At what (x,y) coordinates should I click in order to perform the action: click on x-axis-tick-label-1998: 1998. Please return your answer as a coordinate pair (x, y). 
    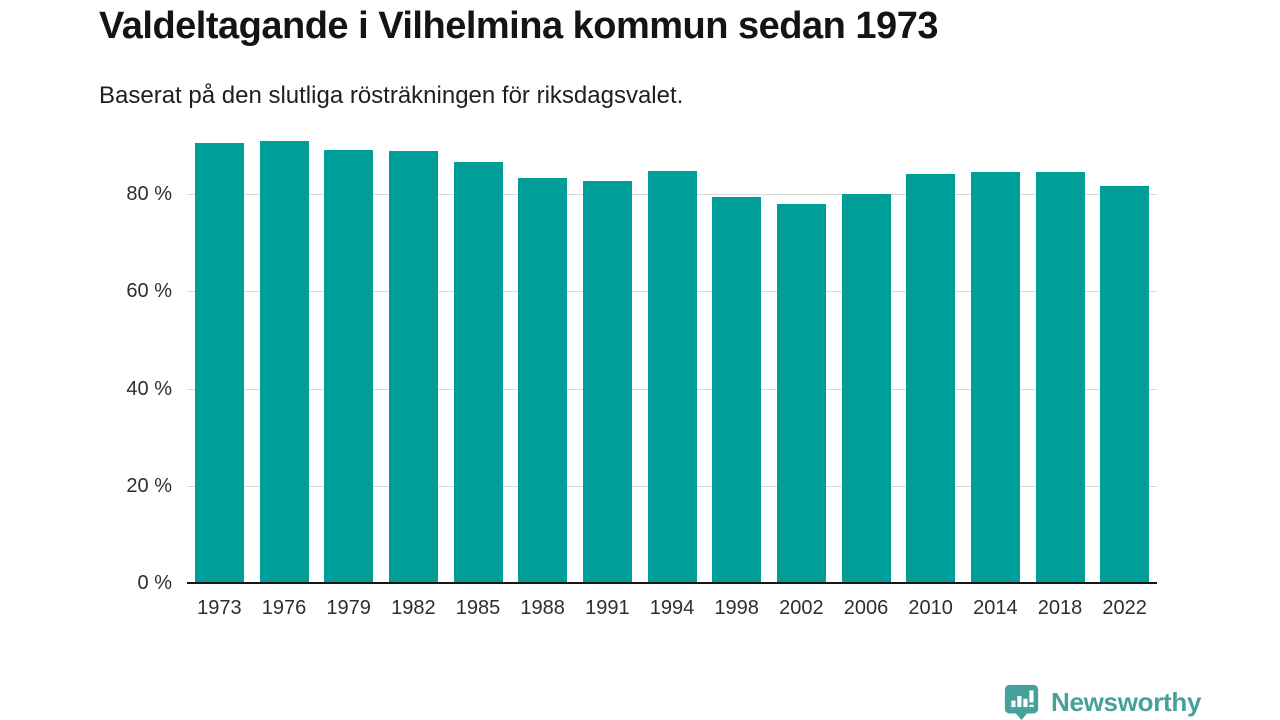
    Looking at the image, I should click on (736, 608).